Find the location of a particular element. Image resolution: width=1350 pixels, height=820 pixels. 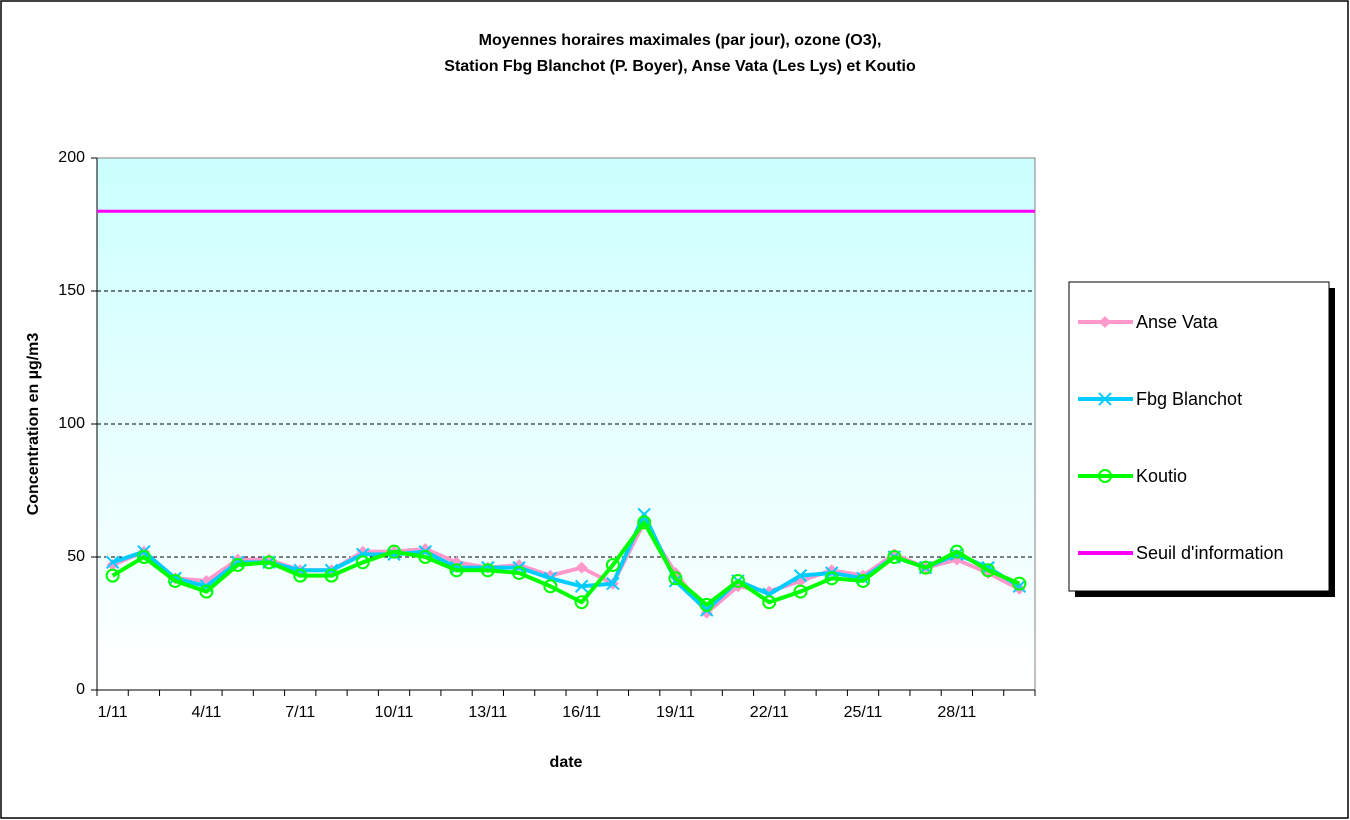

x-tick-label: 4/11 is located at coordinates (206, 712).